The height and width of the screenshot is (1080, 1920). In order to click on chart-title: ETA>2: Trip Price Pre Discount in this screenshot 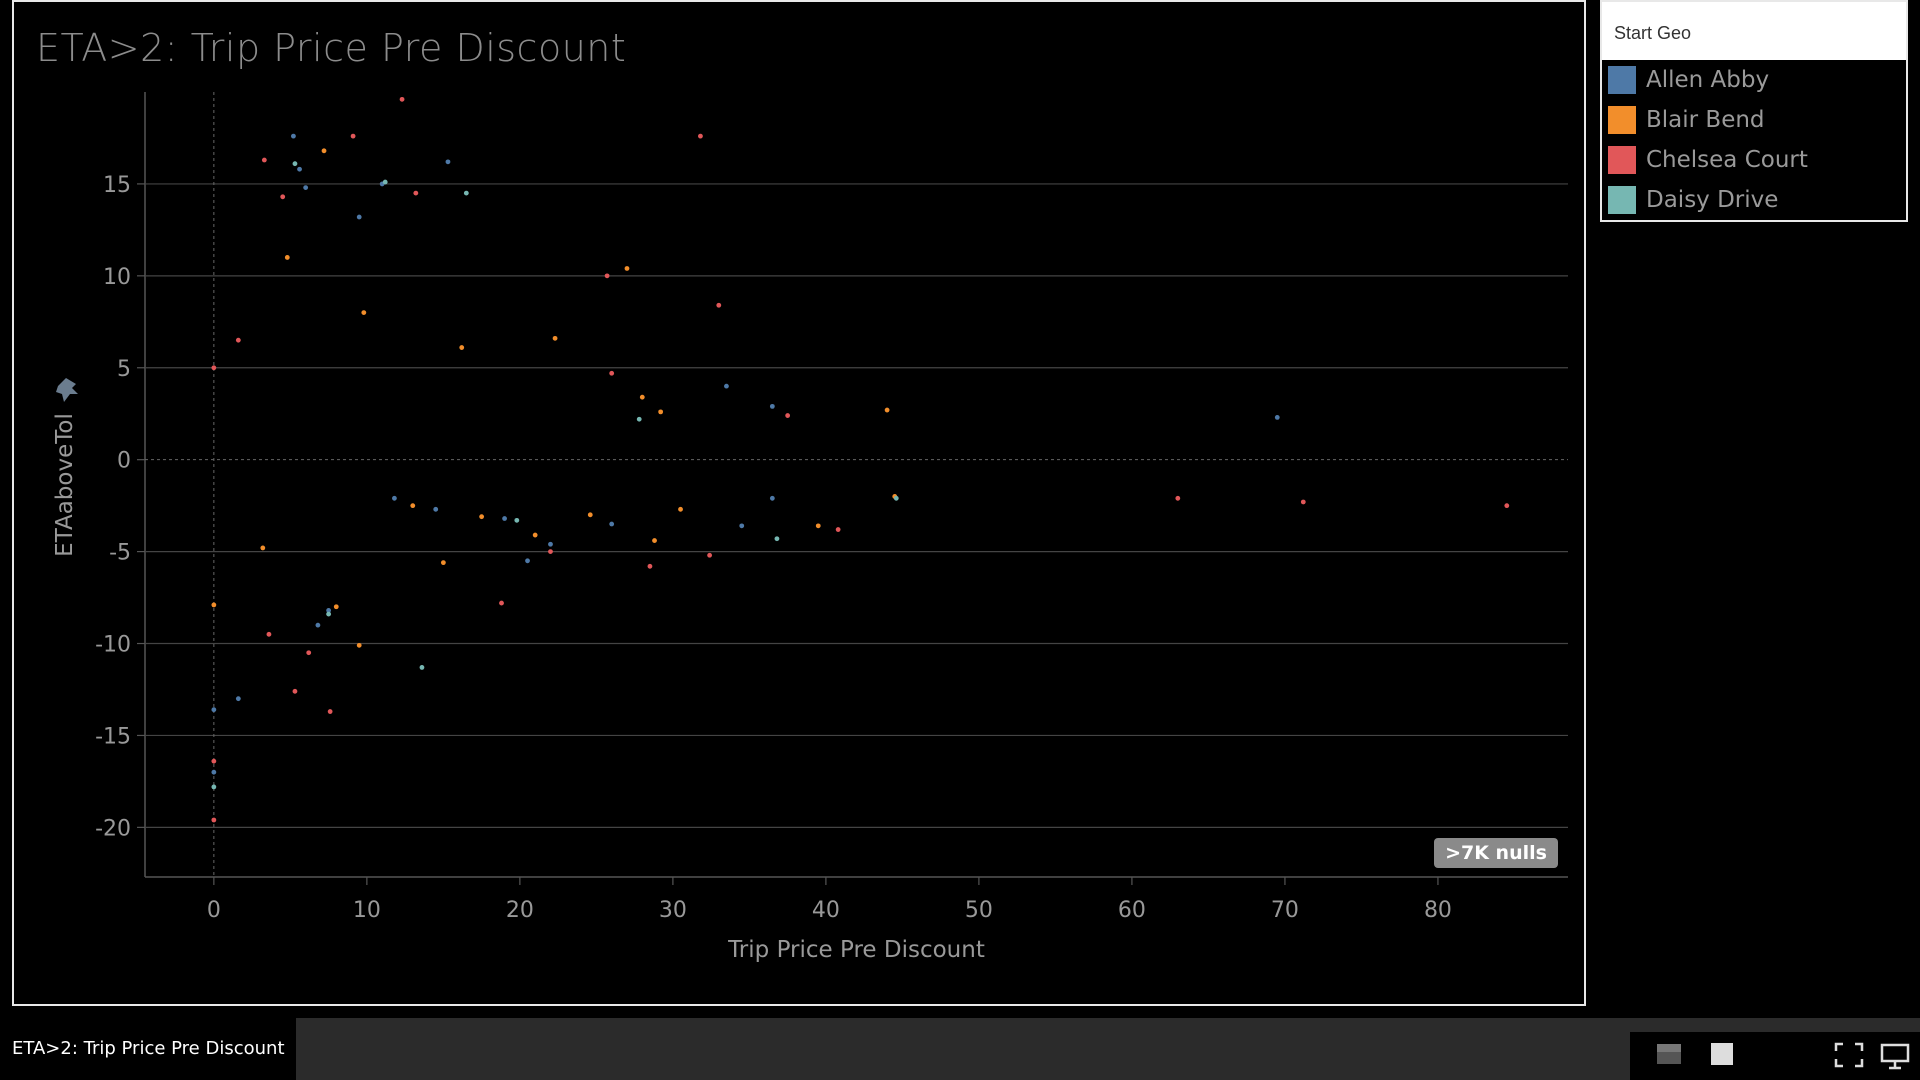, I will do `click(331, 48)`.